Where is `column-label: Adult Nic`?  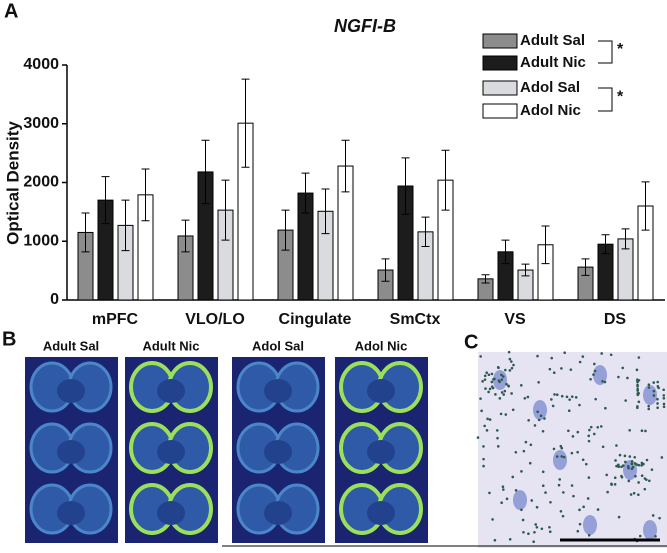
column-label: Adult Nic is located at coordinates (170, 345).